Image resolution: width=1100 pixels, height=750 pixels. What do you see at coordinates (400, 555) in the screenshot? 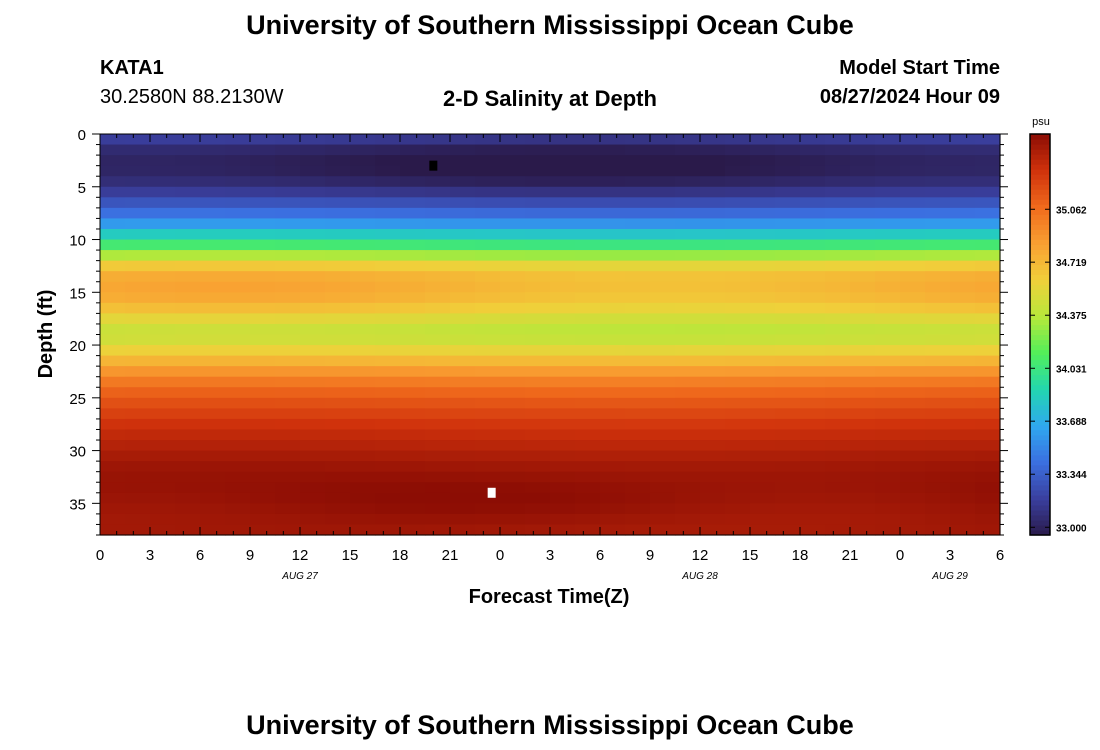
I see `x-tick-label: 18` at bounding box center [400, 555].